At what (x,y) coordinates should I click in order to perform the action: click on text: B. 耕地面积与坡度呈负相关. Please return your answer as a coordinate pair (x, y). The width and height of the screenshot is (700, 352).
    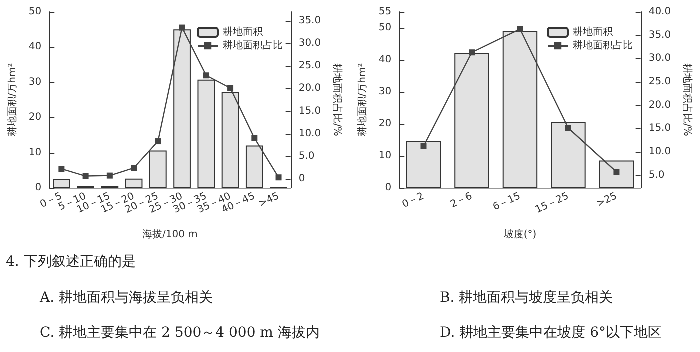
    Looking at the image, I should click on (526, 298).